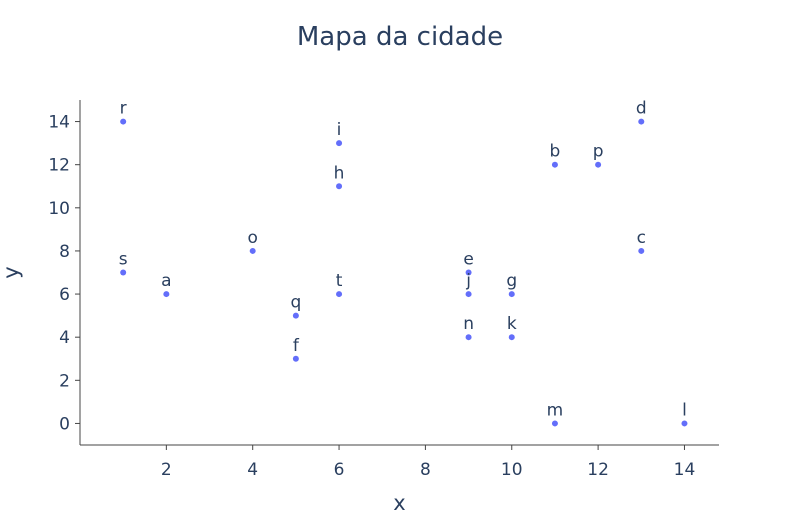 The width and height of the screenshot is (800, 525). What do you see at coordinates (468, 260) in the screenshot?
I see `point-label-e: e` at bounding box center [468, 260].